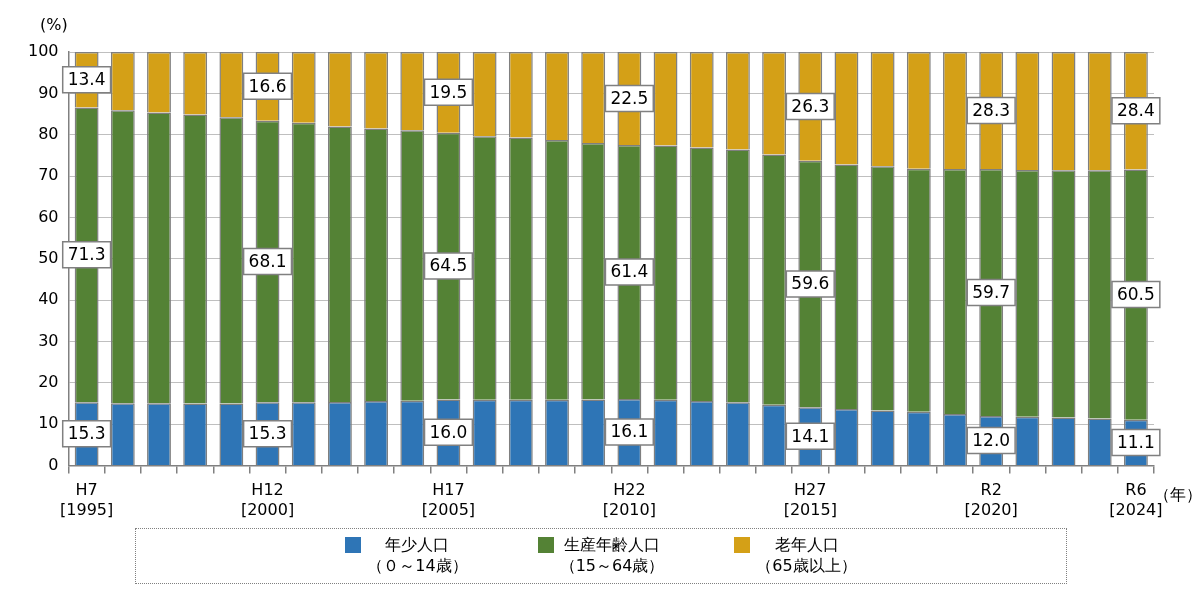  I want to click on y-tick-label: 80, so click(48, 133).